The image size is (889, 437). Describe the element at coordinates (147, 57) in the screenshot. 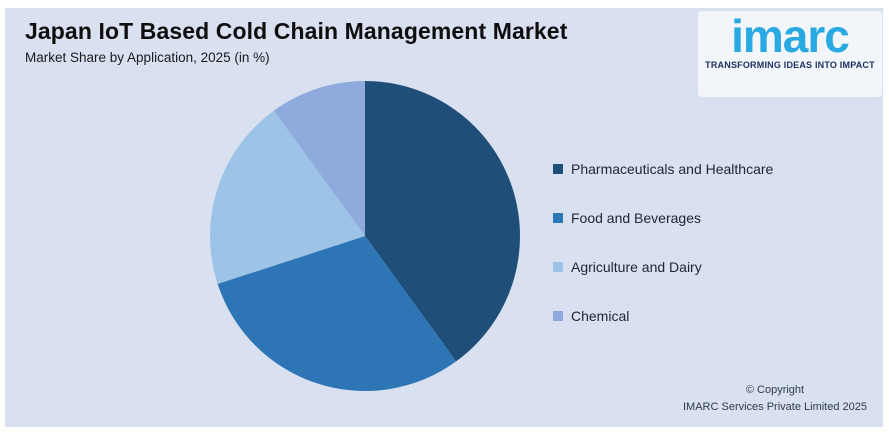

I see `page-subtitle: Market Share by Application, 2025 (in %)` at that location.